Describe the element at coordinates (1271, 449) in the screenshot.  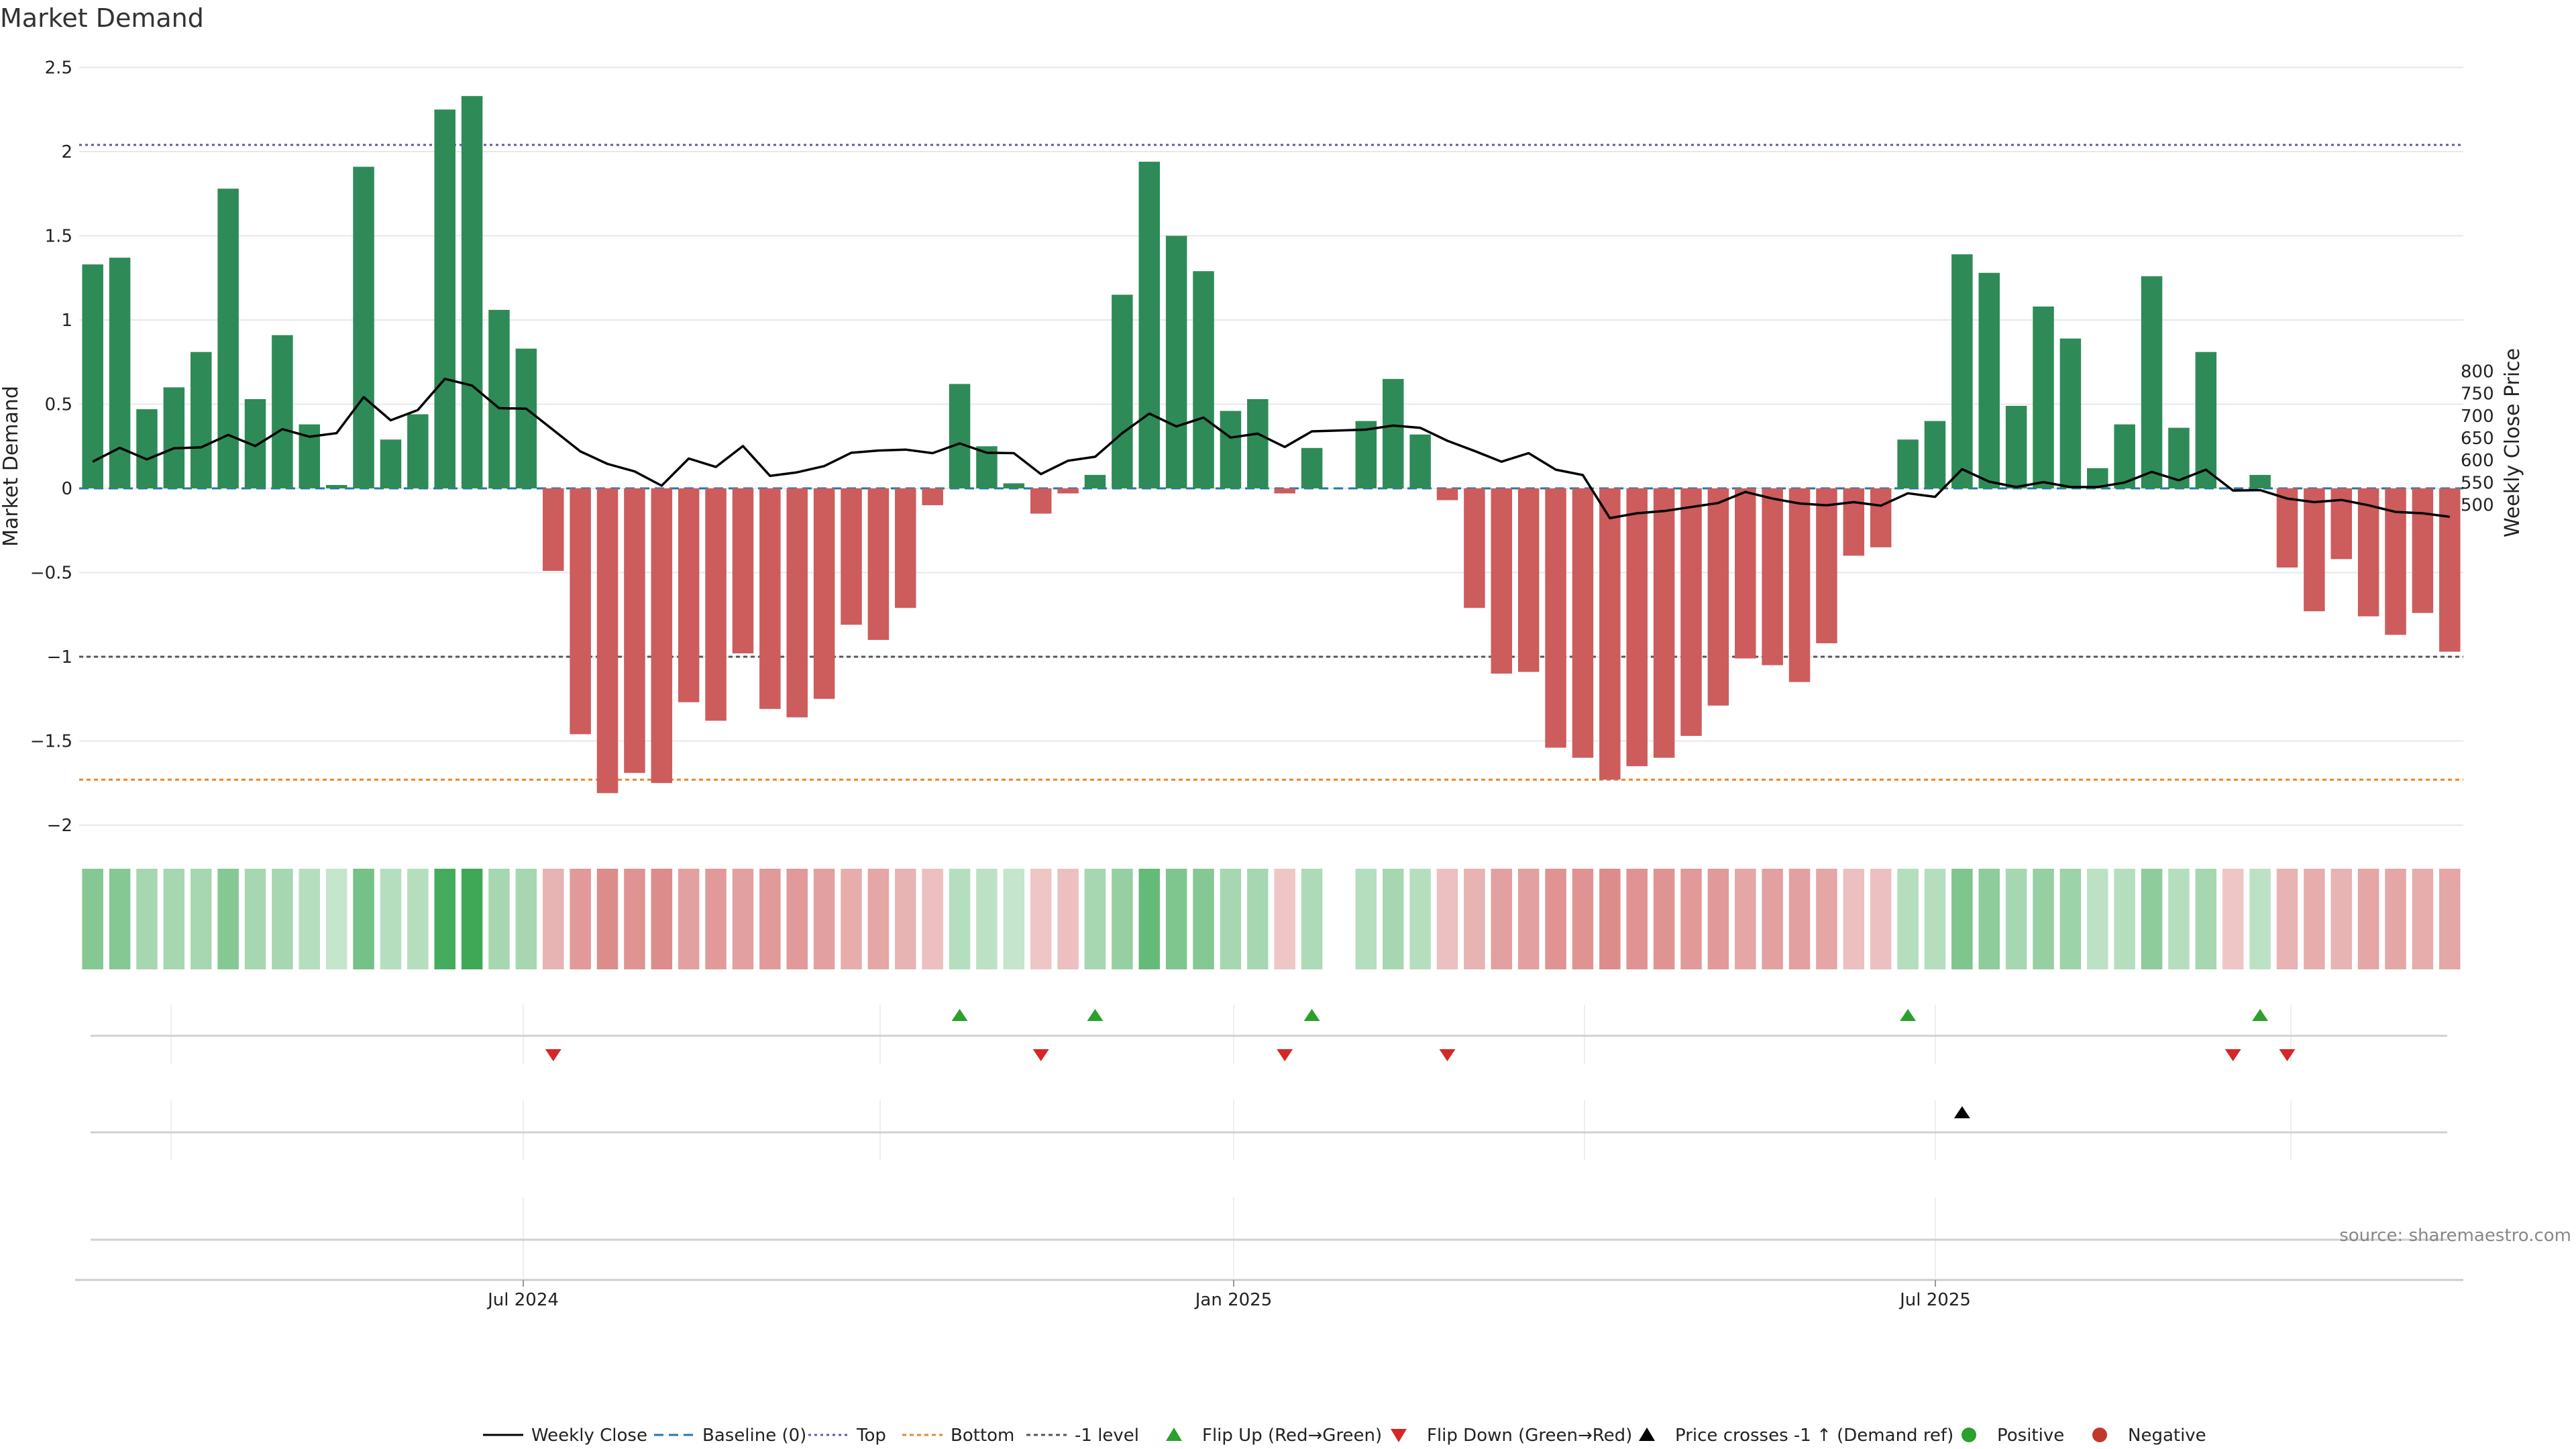
I see `weekly-close-line` at that location.